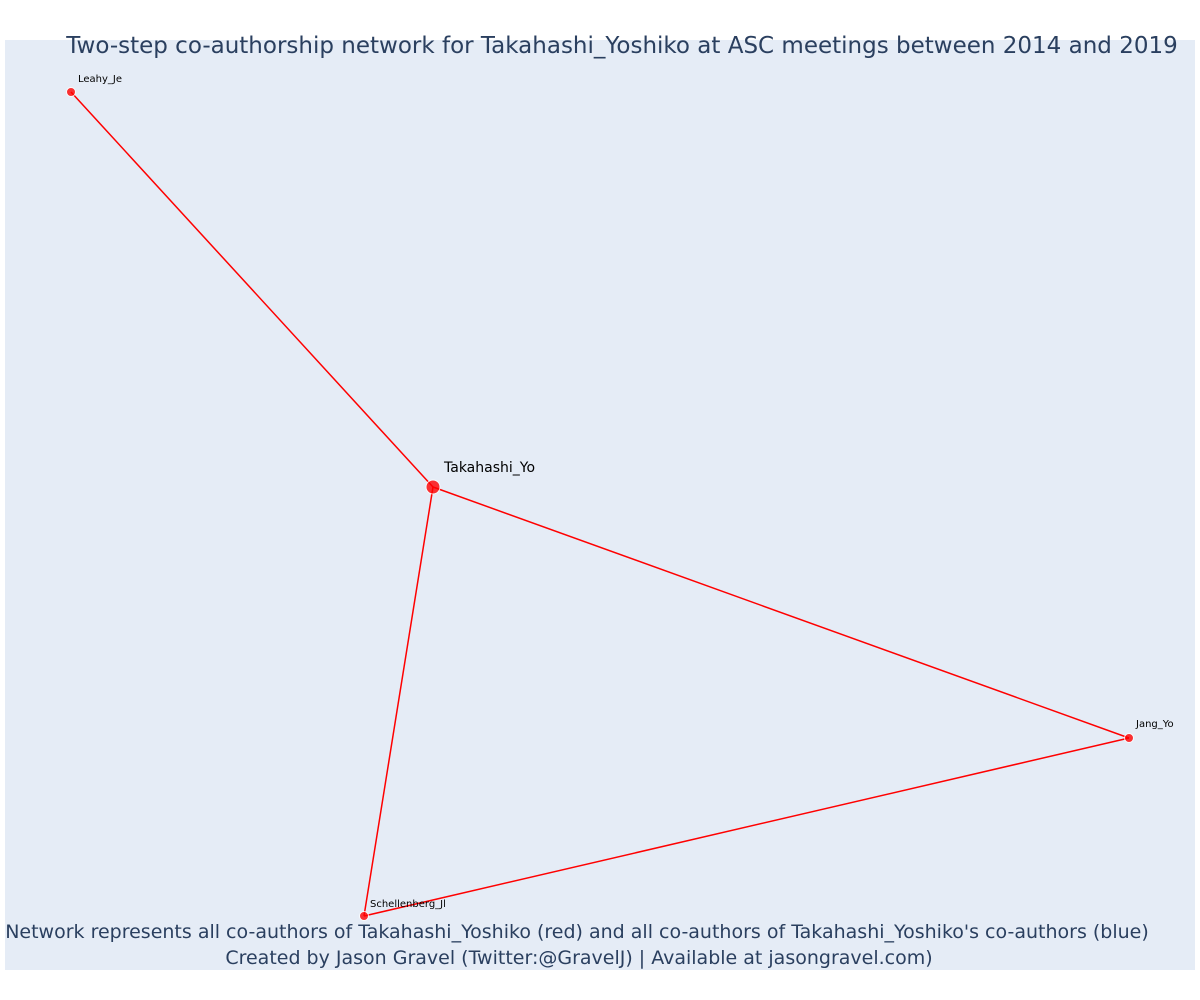  Describe the element at coordinates (252, 289) in the screenshot. I see `edge-takahashi-leahy` at that location.